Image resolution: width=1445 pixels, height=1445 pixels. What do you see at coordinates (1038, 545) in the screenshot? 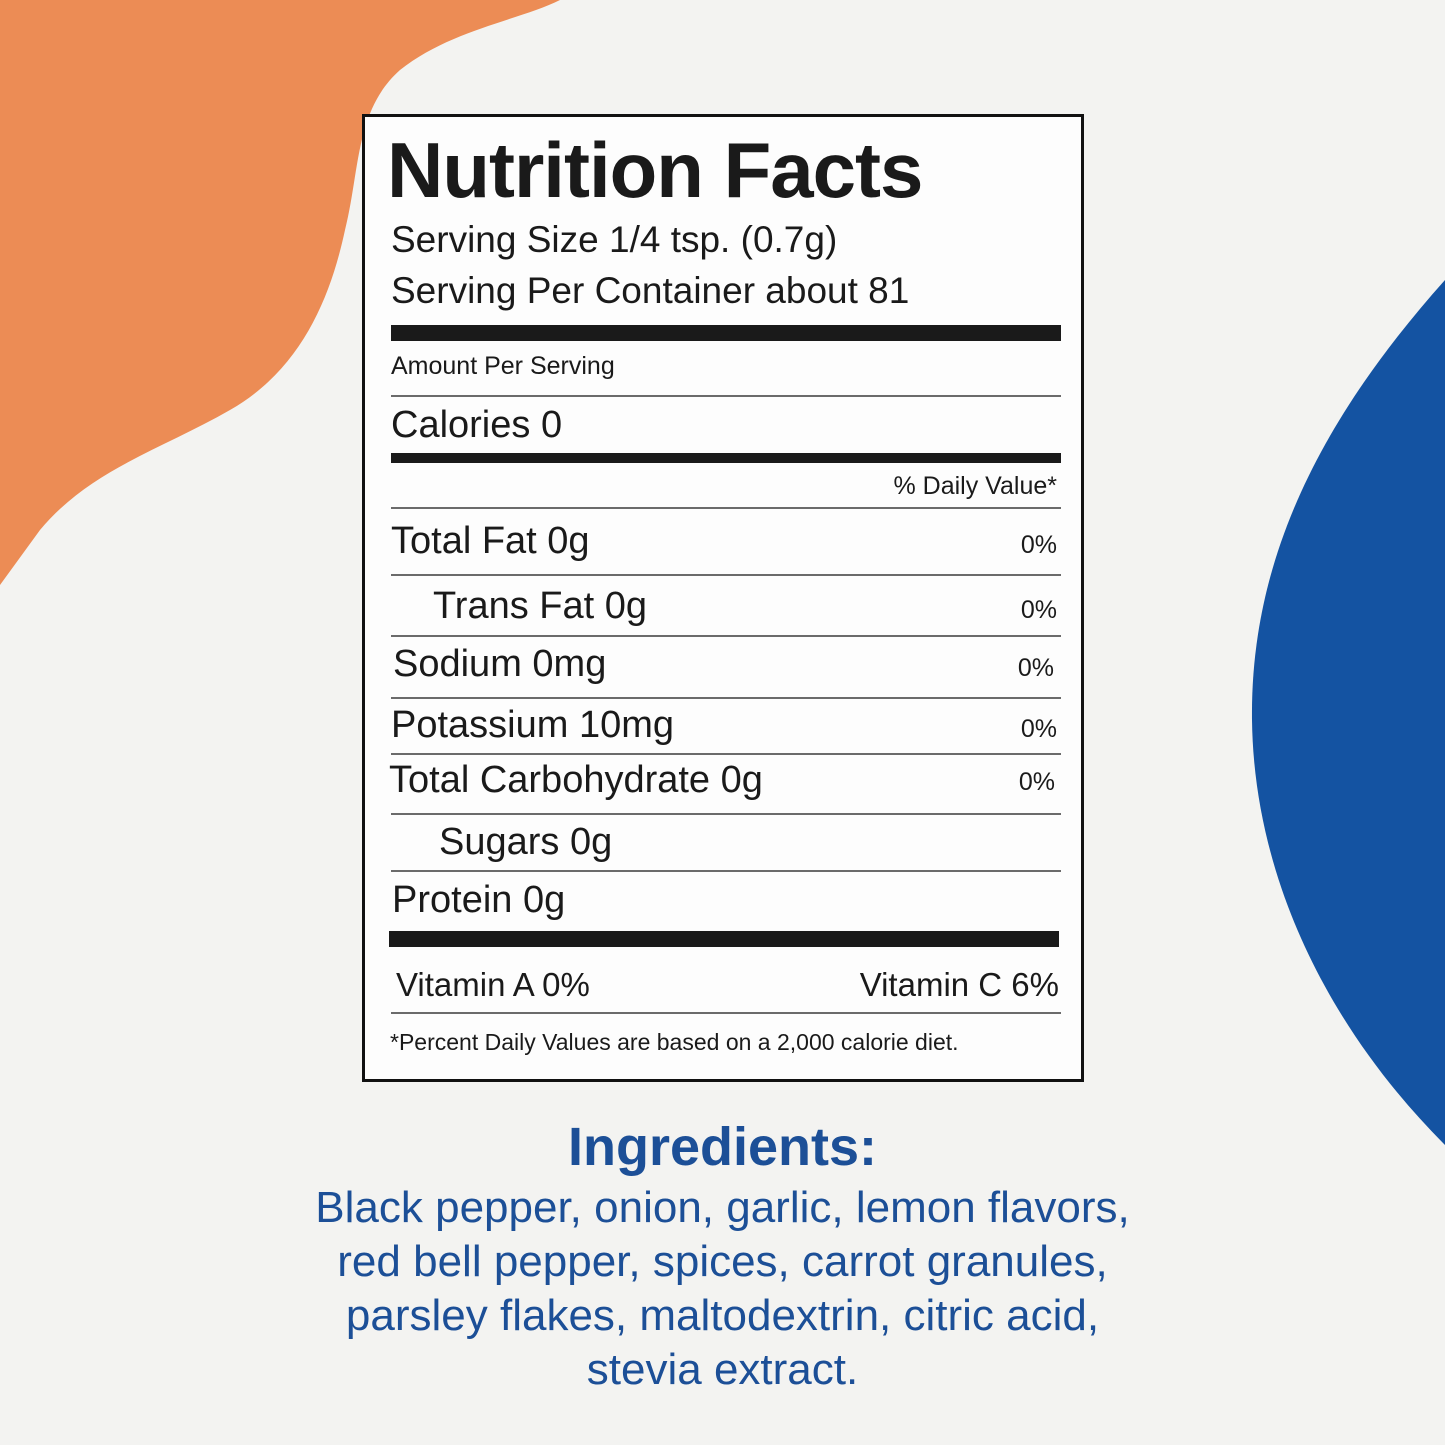
I see `dv-total-fat: 0%` at bounding box center [1038, 545].